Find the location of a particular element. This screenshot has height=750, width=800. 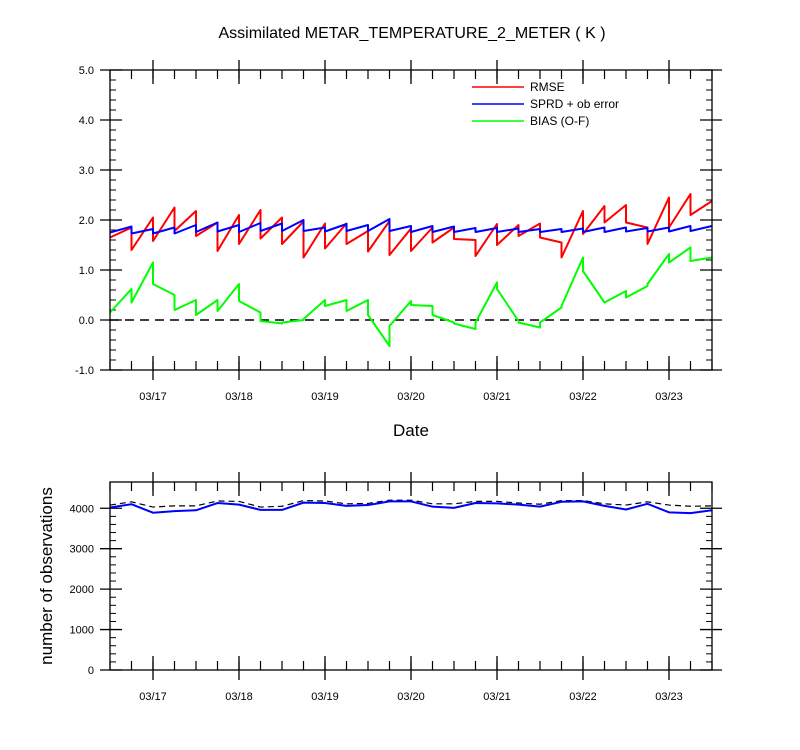

y-tick-label: 4000 is located at coordinates (82, 509).